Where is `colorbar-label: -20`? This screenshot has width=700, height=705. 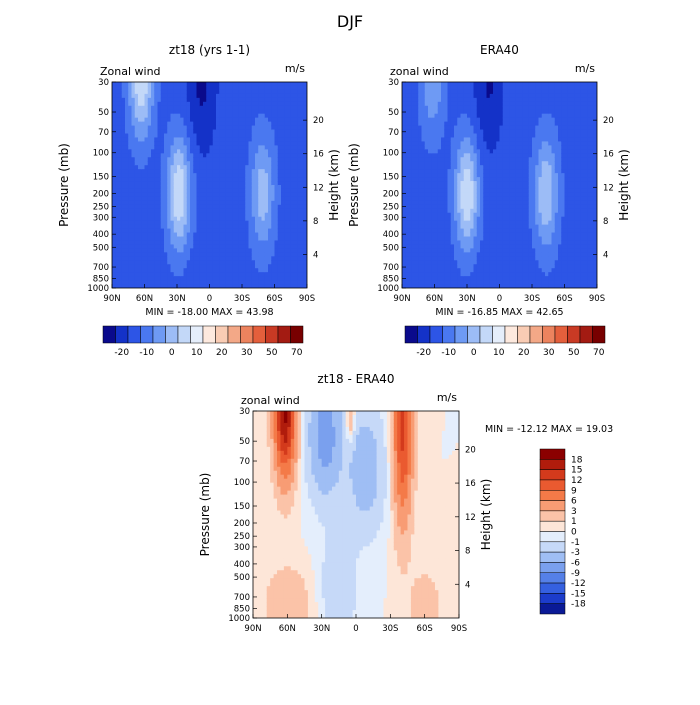
colorbar-label: -20 is located at coordinates (121, 353).